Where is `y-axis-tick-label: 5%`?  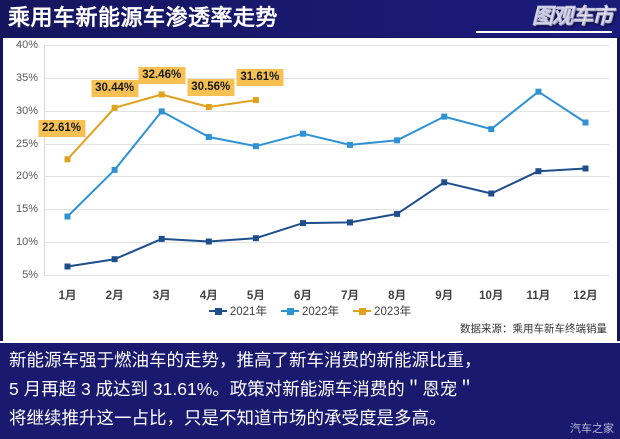 y-axis-tick-label: 5% is located at coordinates (30, 275).